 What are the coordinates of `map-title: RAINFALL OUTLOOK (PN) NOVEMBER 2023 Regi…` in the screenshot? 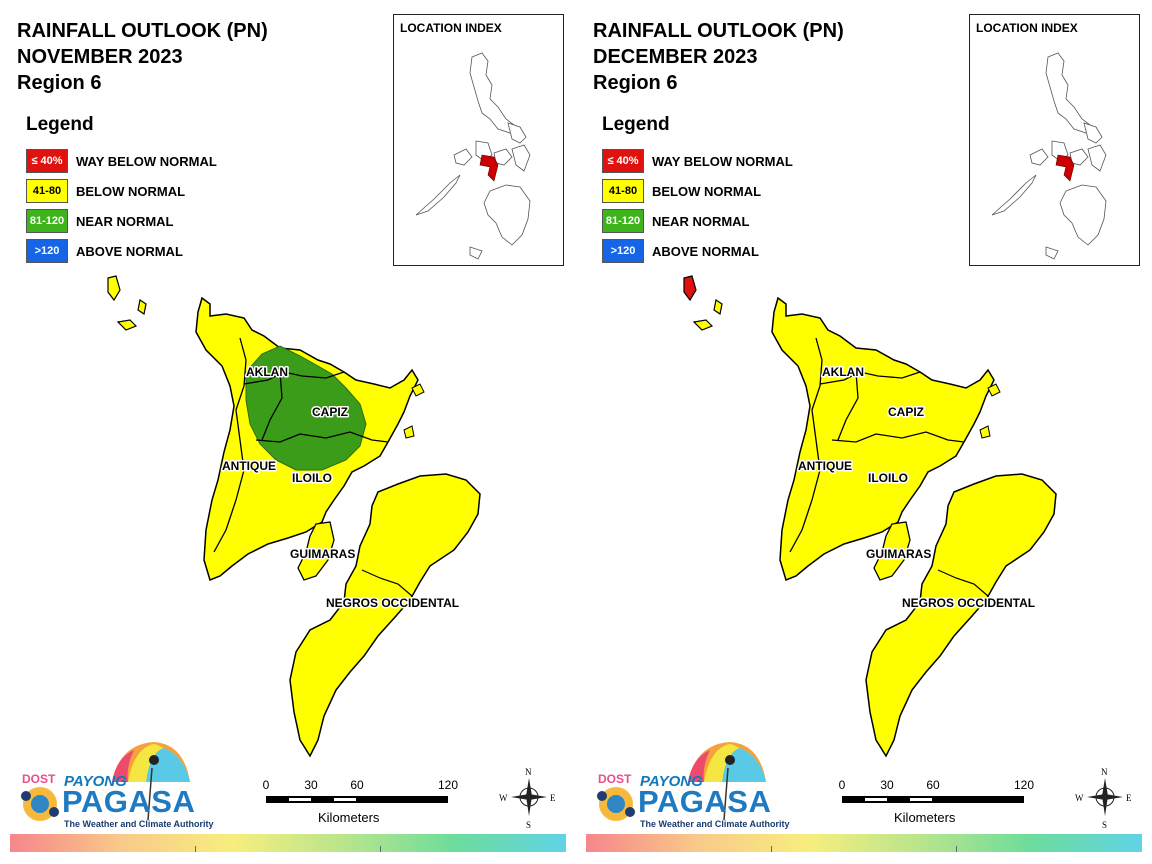 It's located at (142, 57).